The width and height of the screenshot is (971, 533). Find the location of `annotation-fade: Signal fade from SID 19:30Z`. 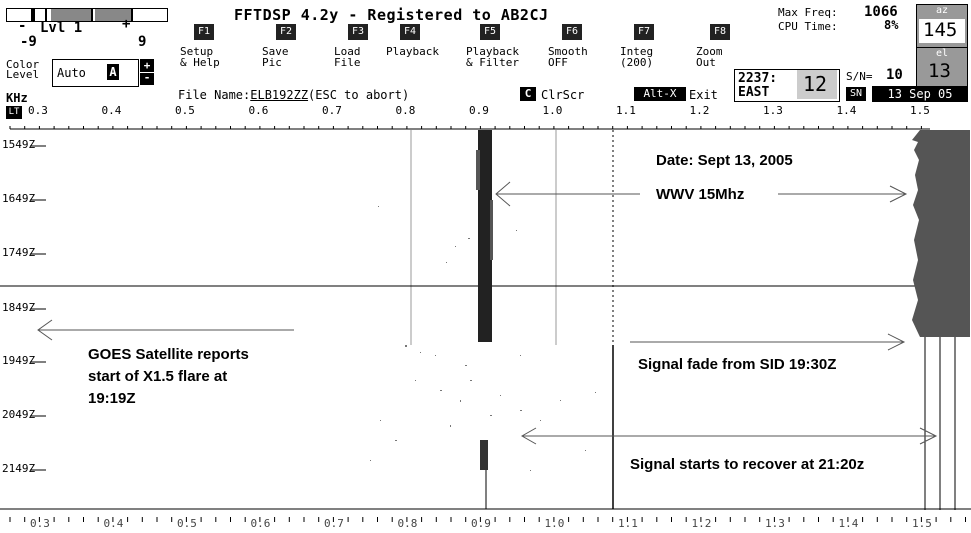

annotation-fade: Signal fade from SID 19:30Z is located at coordinates (737, 364).